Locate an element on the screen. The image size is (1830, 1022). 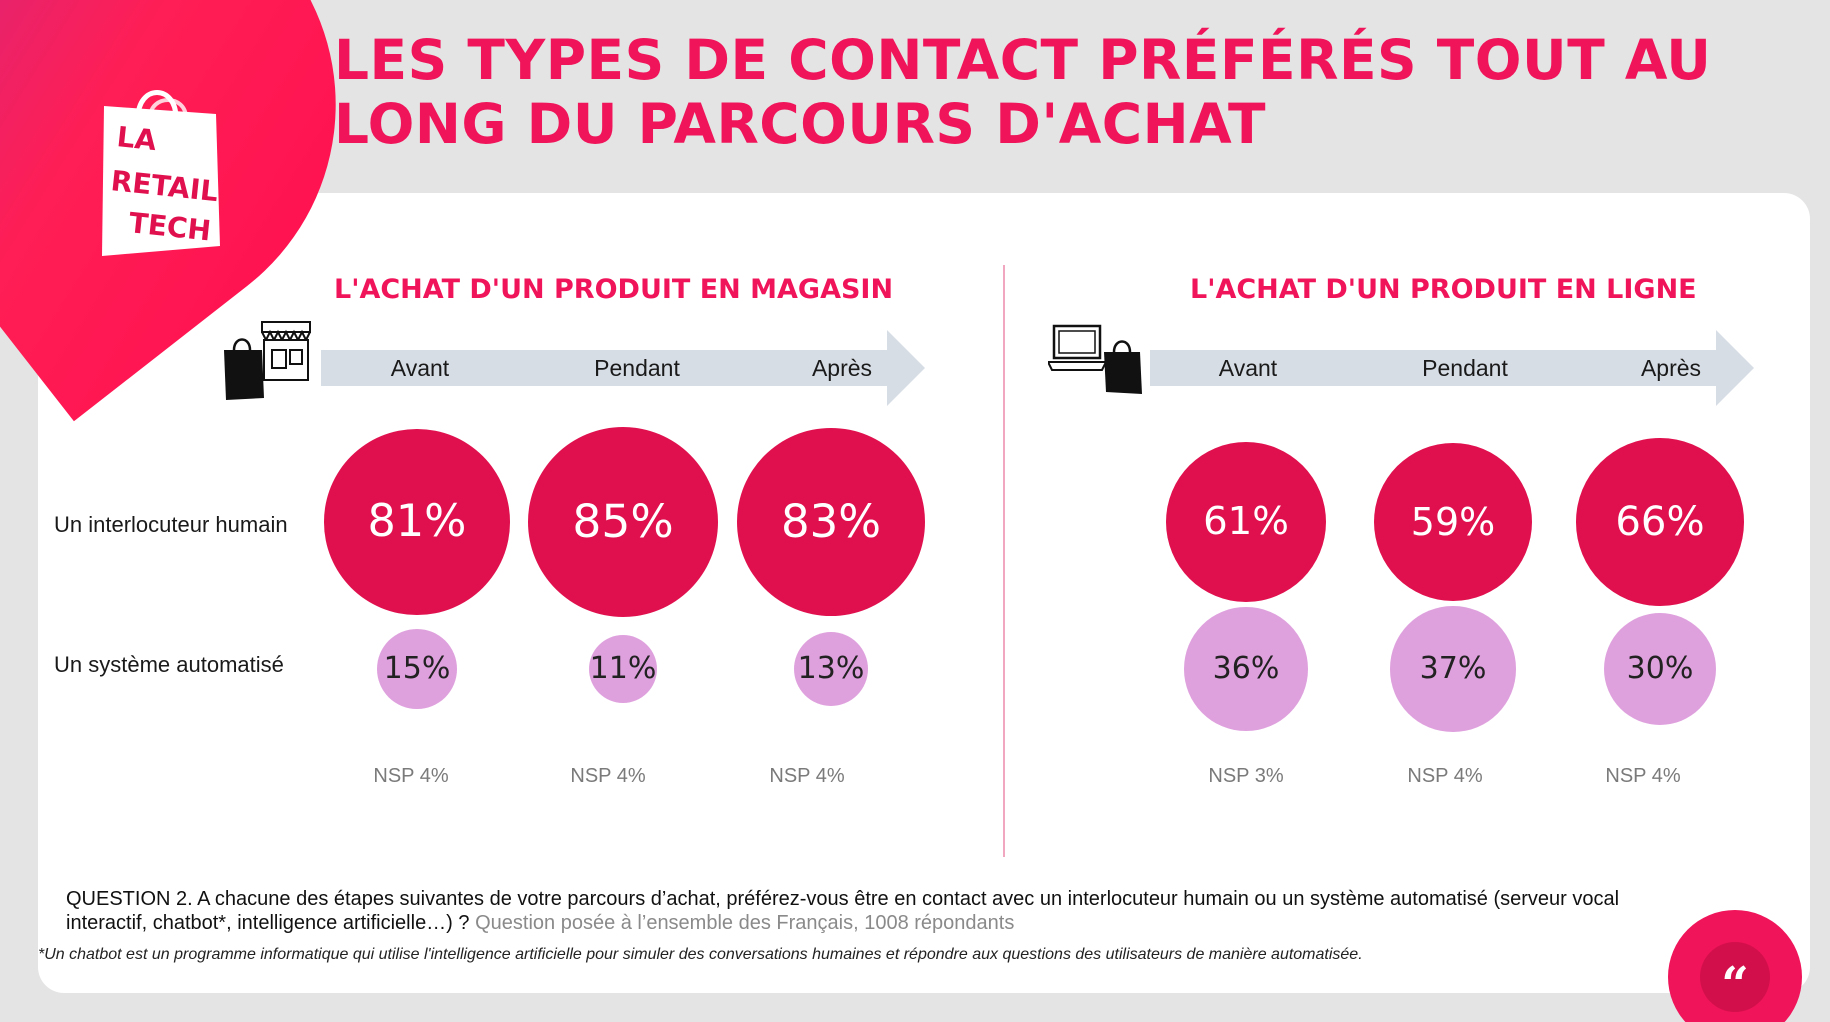
phase-label-ligne-avant: Avant is located at coordinates (1248, 368).